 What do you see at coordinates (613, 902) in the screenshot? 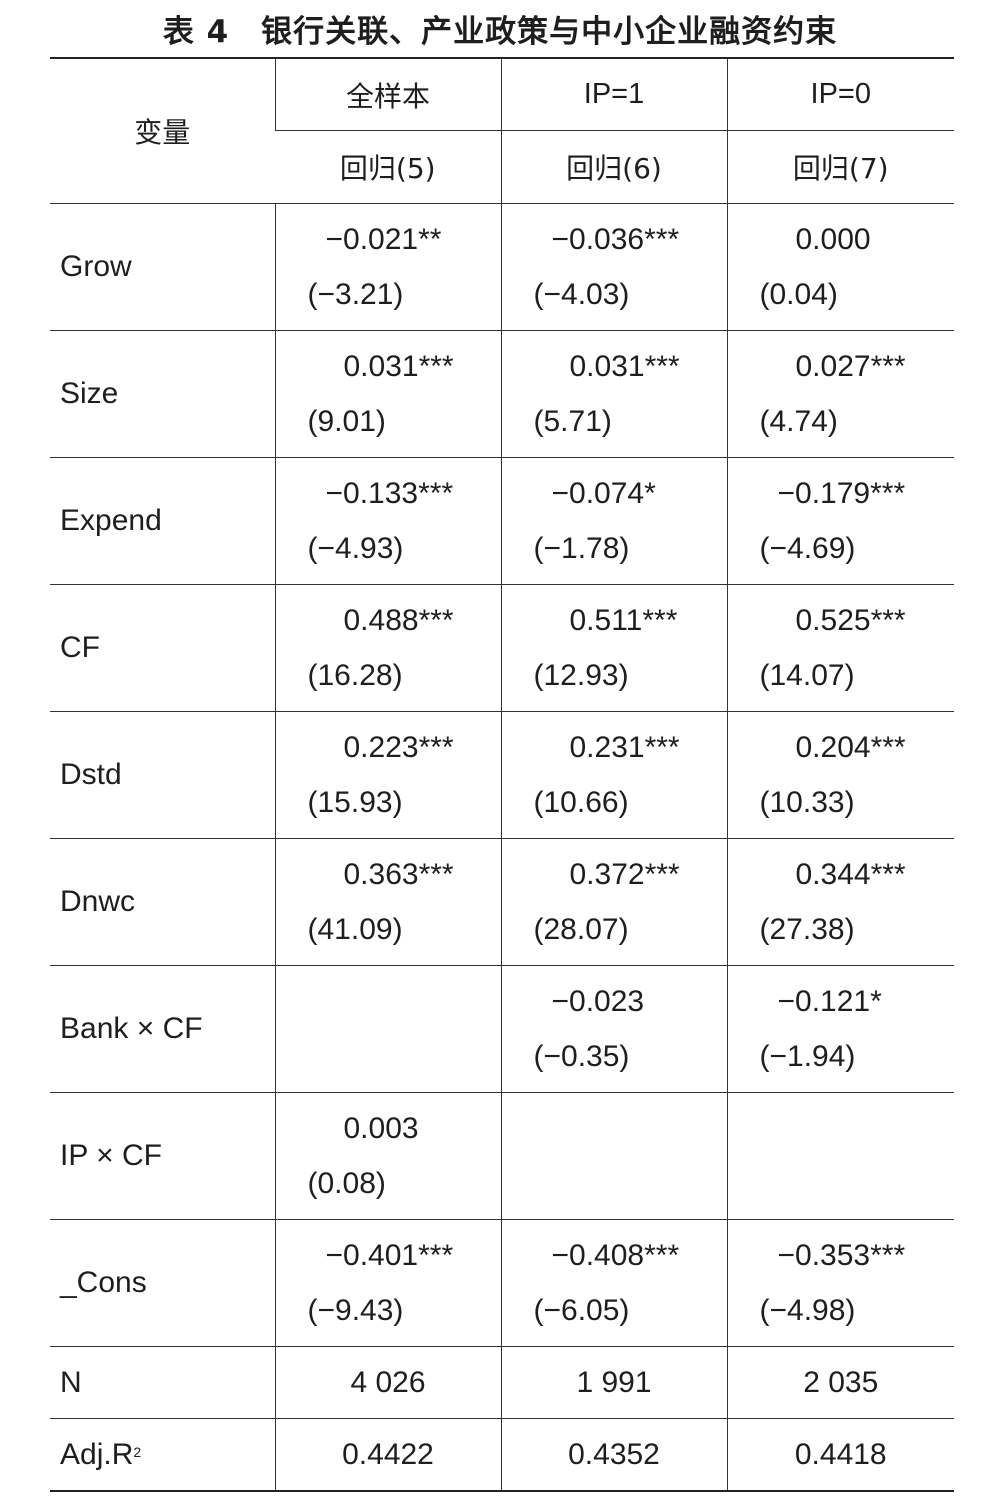
I see `result-cell: 0.372*** (28.07)` at bounding box center [613, 902].